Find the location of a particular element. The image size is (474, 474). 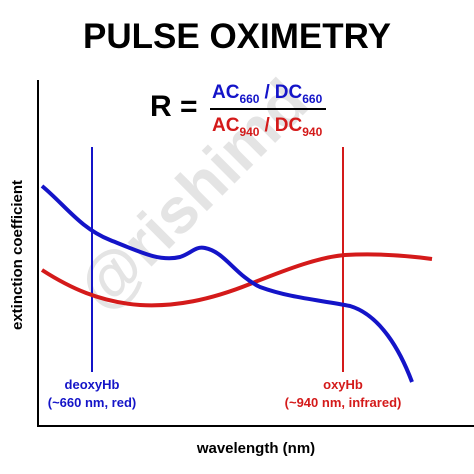

denominator: AC940/DC940 is located at coordinates (267, 127).